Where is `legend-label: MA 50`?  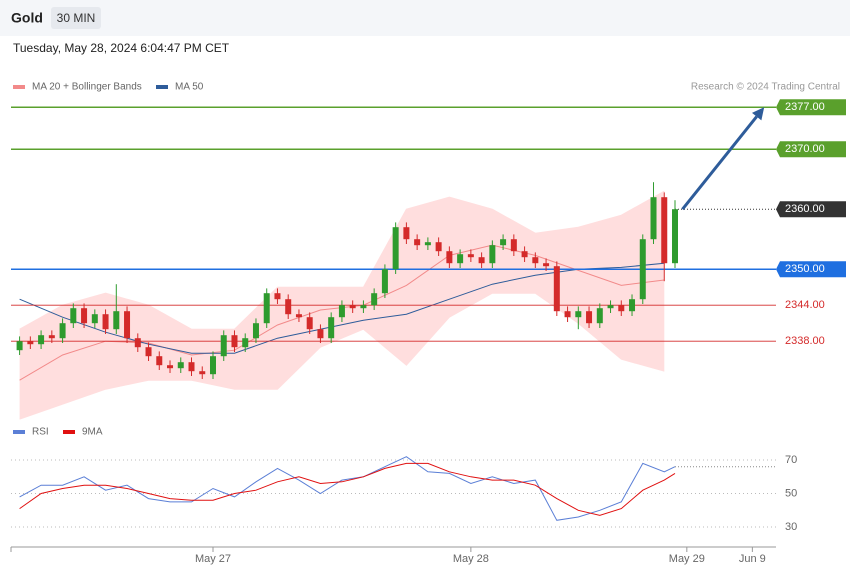 legend-label: MA 50 is located at coordinates (189, 87).